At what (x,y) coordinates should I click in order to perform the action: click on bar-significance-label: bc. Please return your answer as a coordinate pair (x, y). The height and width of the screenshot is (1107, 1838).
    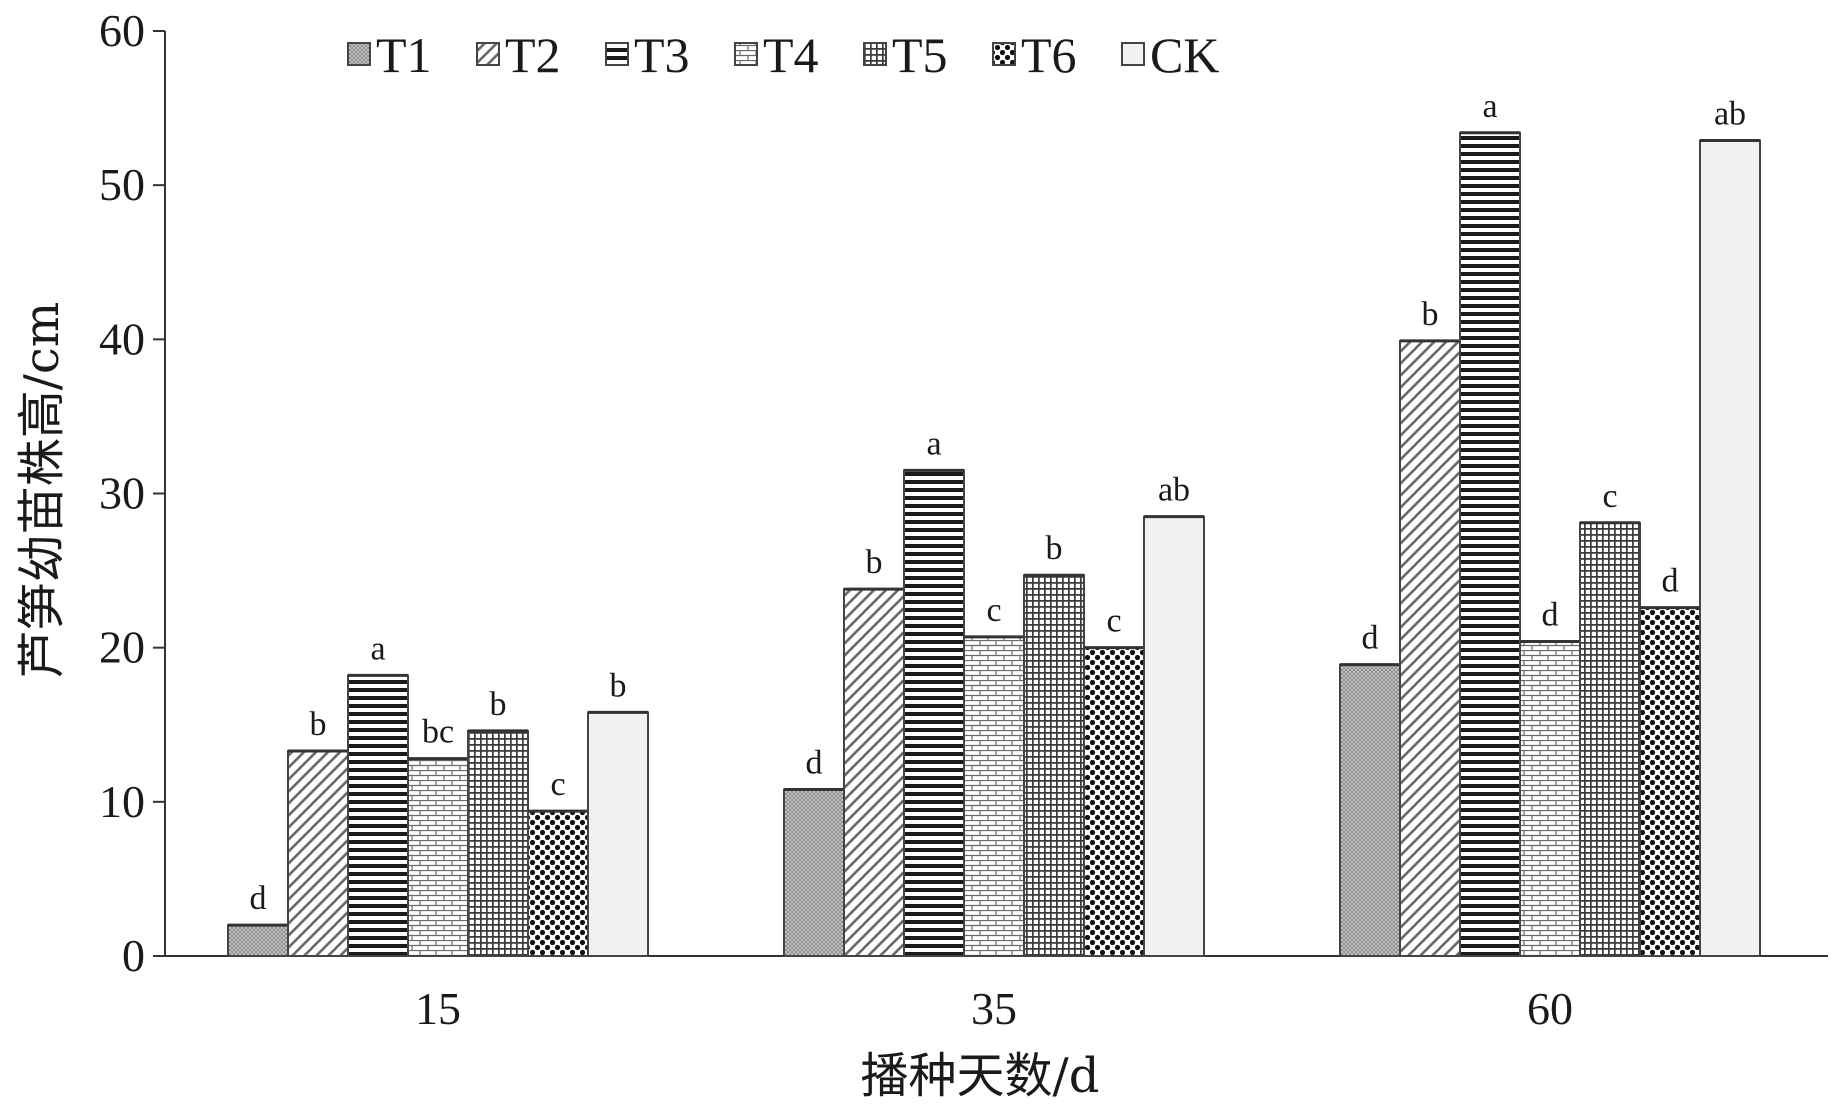
    Looking at the image, I should click on (438, 732).